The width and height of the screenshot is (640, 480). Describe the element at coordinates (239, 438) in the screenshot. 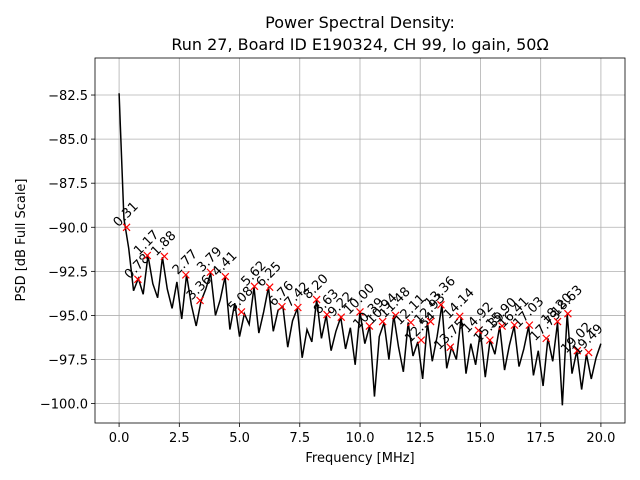

I see `x-tick-label: 5.0` at that location.